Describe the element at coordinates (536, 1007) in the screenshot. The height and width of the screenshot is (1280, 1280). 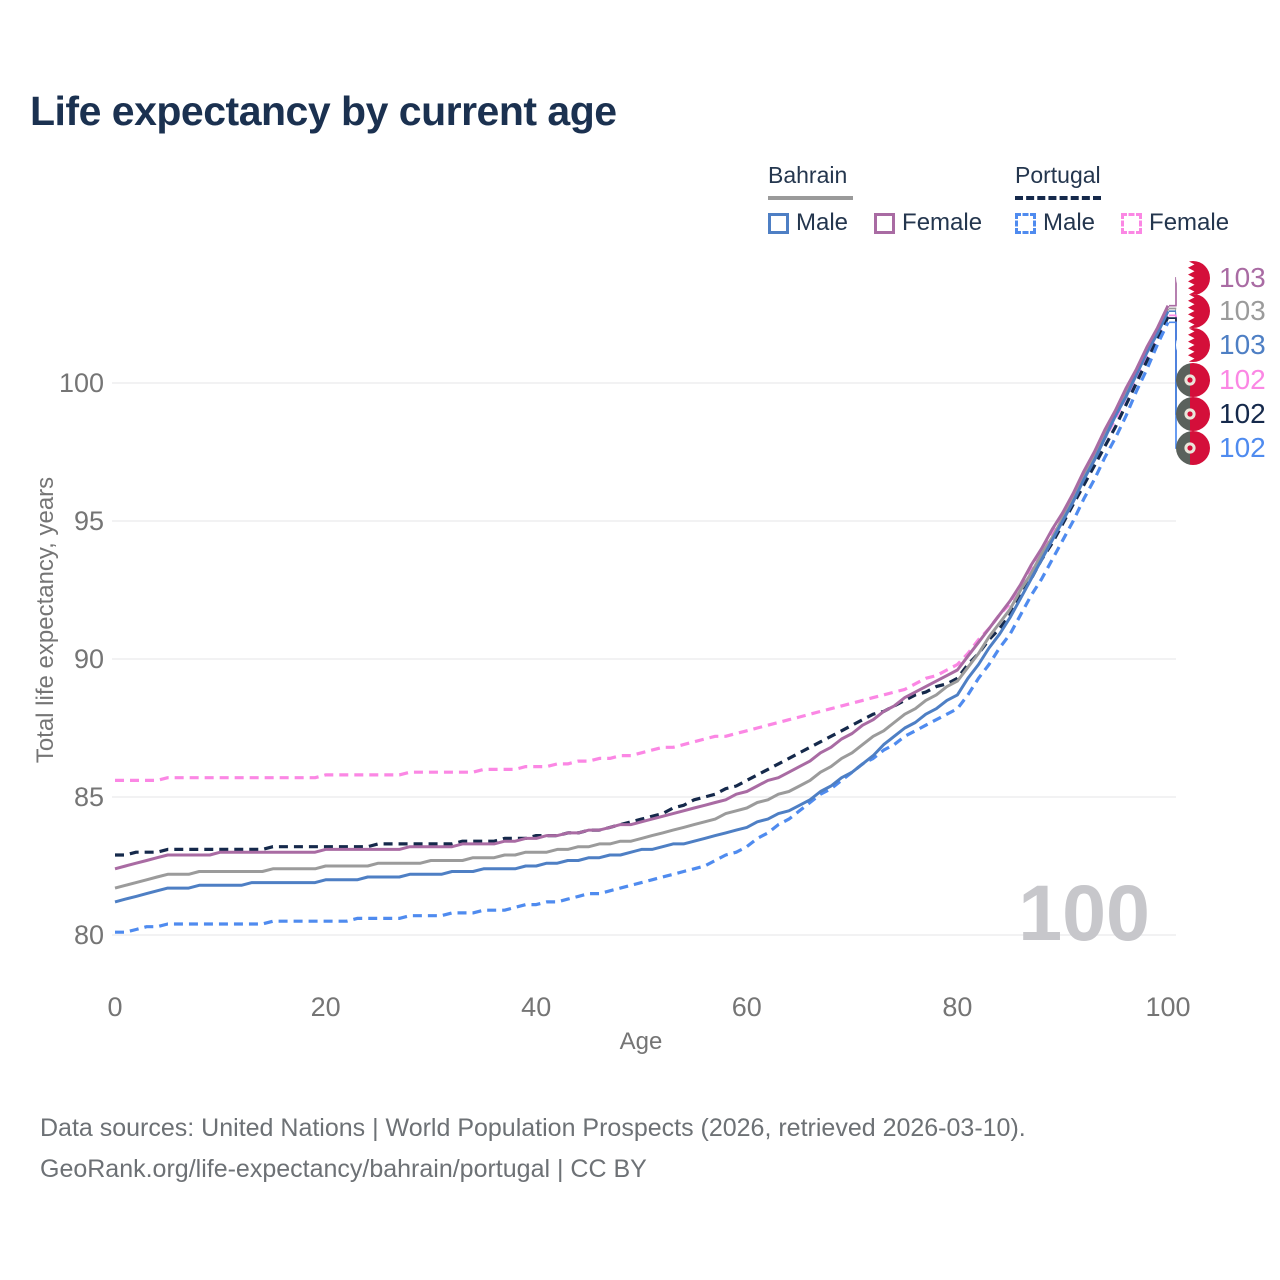
I see `x-tick-label: 40` at that location.